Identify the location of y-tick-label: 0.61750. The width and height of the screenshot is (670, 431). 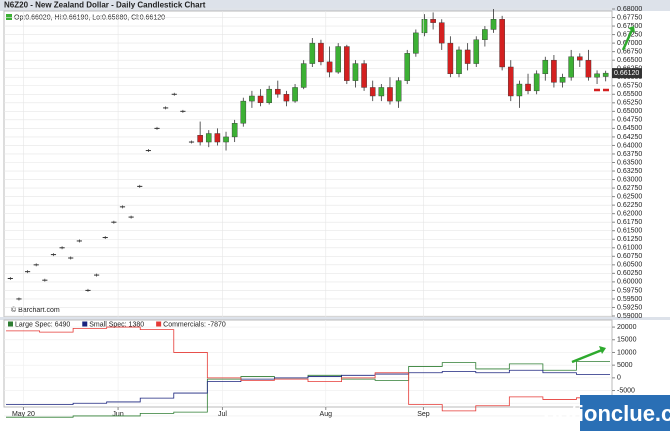
(629, 222).